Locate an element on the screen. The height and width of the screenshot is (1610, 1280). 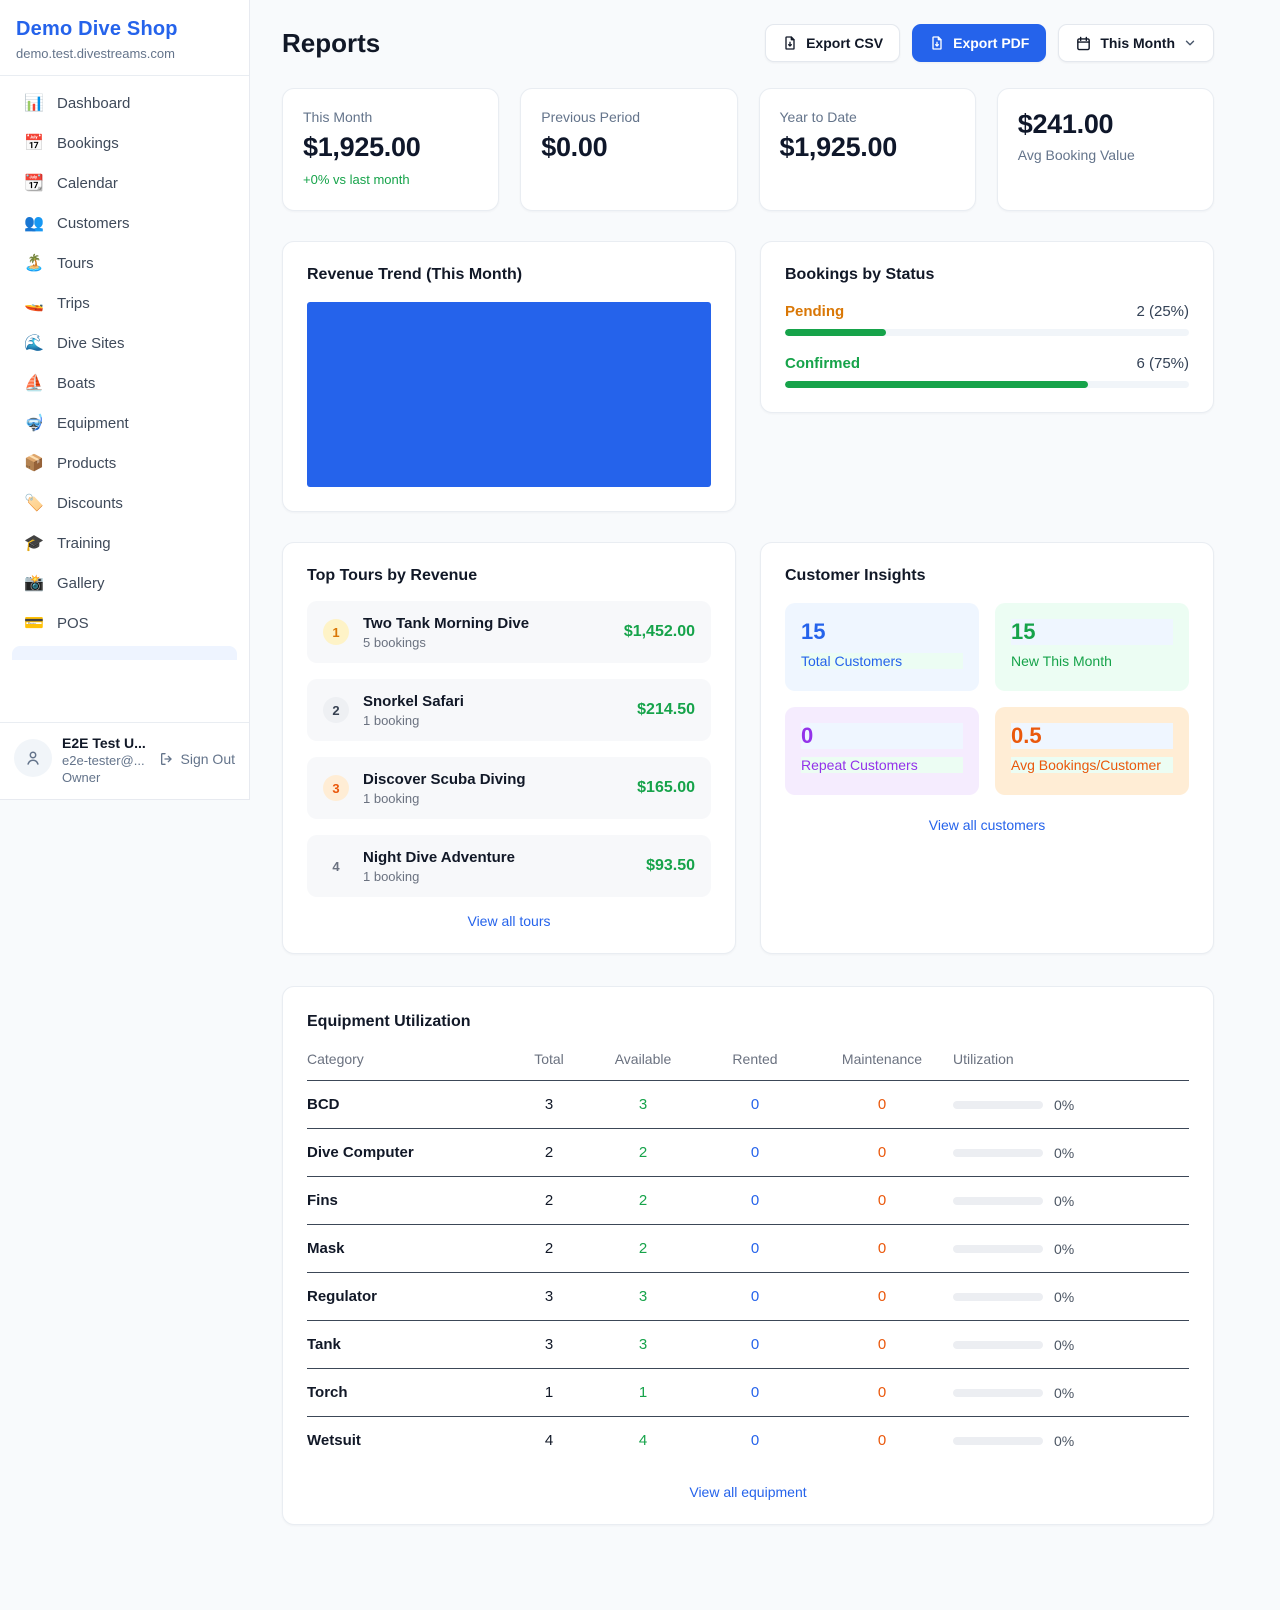
page-title: Reports is located at coordinates (331, 42).